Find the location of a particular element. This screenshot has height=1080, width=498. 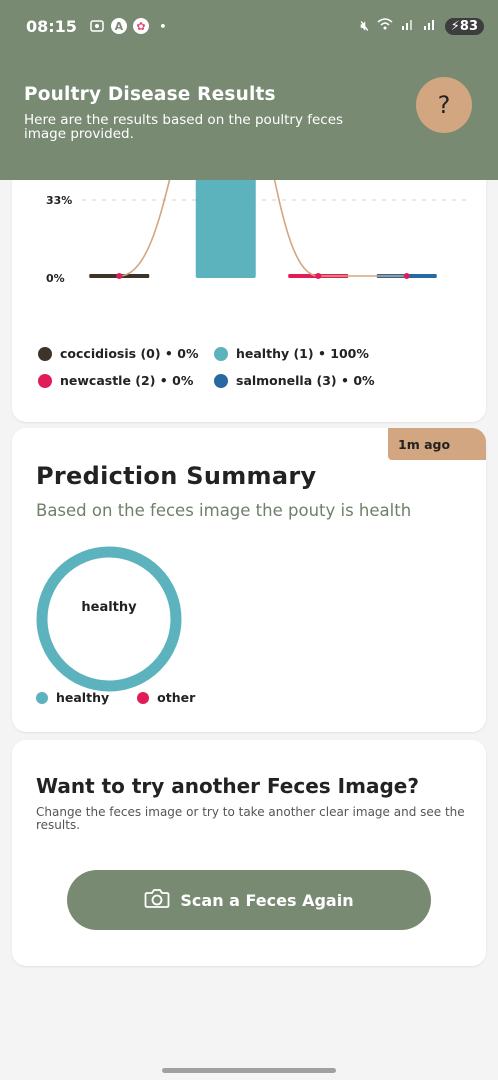

donut-center-label: healthy is located at coordinates (109, 607).